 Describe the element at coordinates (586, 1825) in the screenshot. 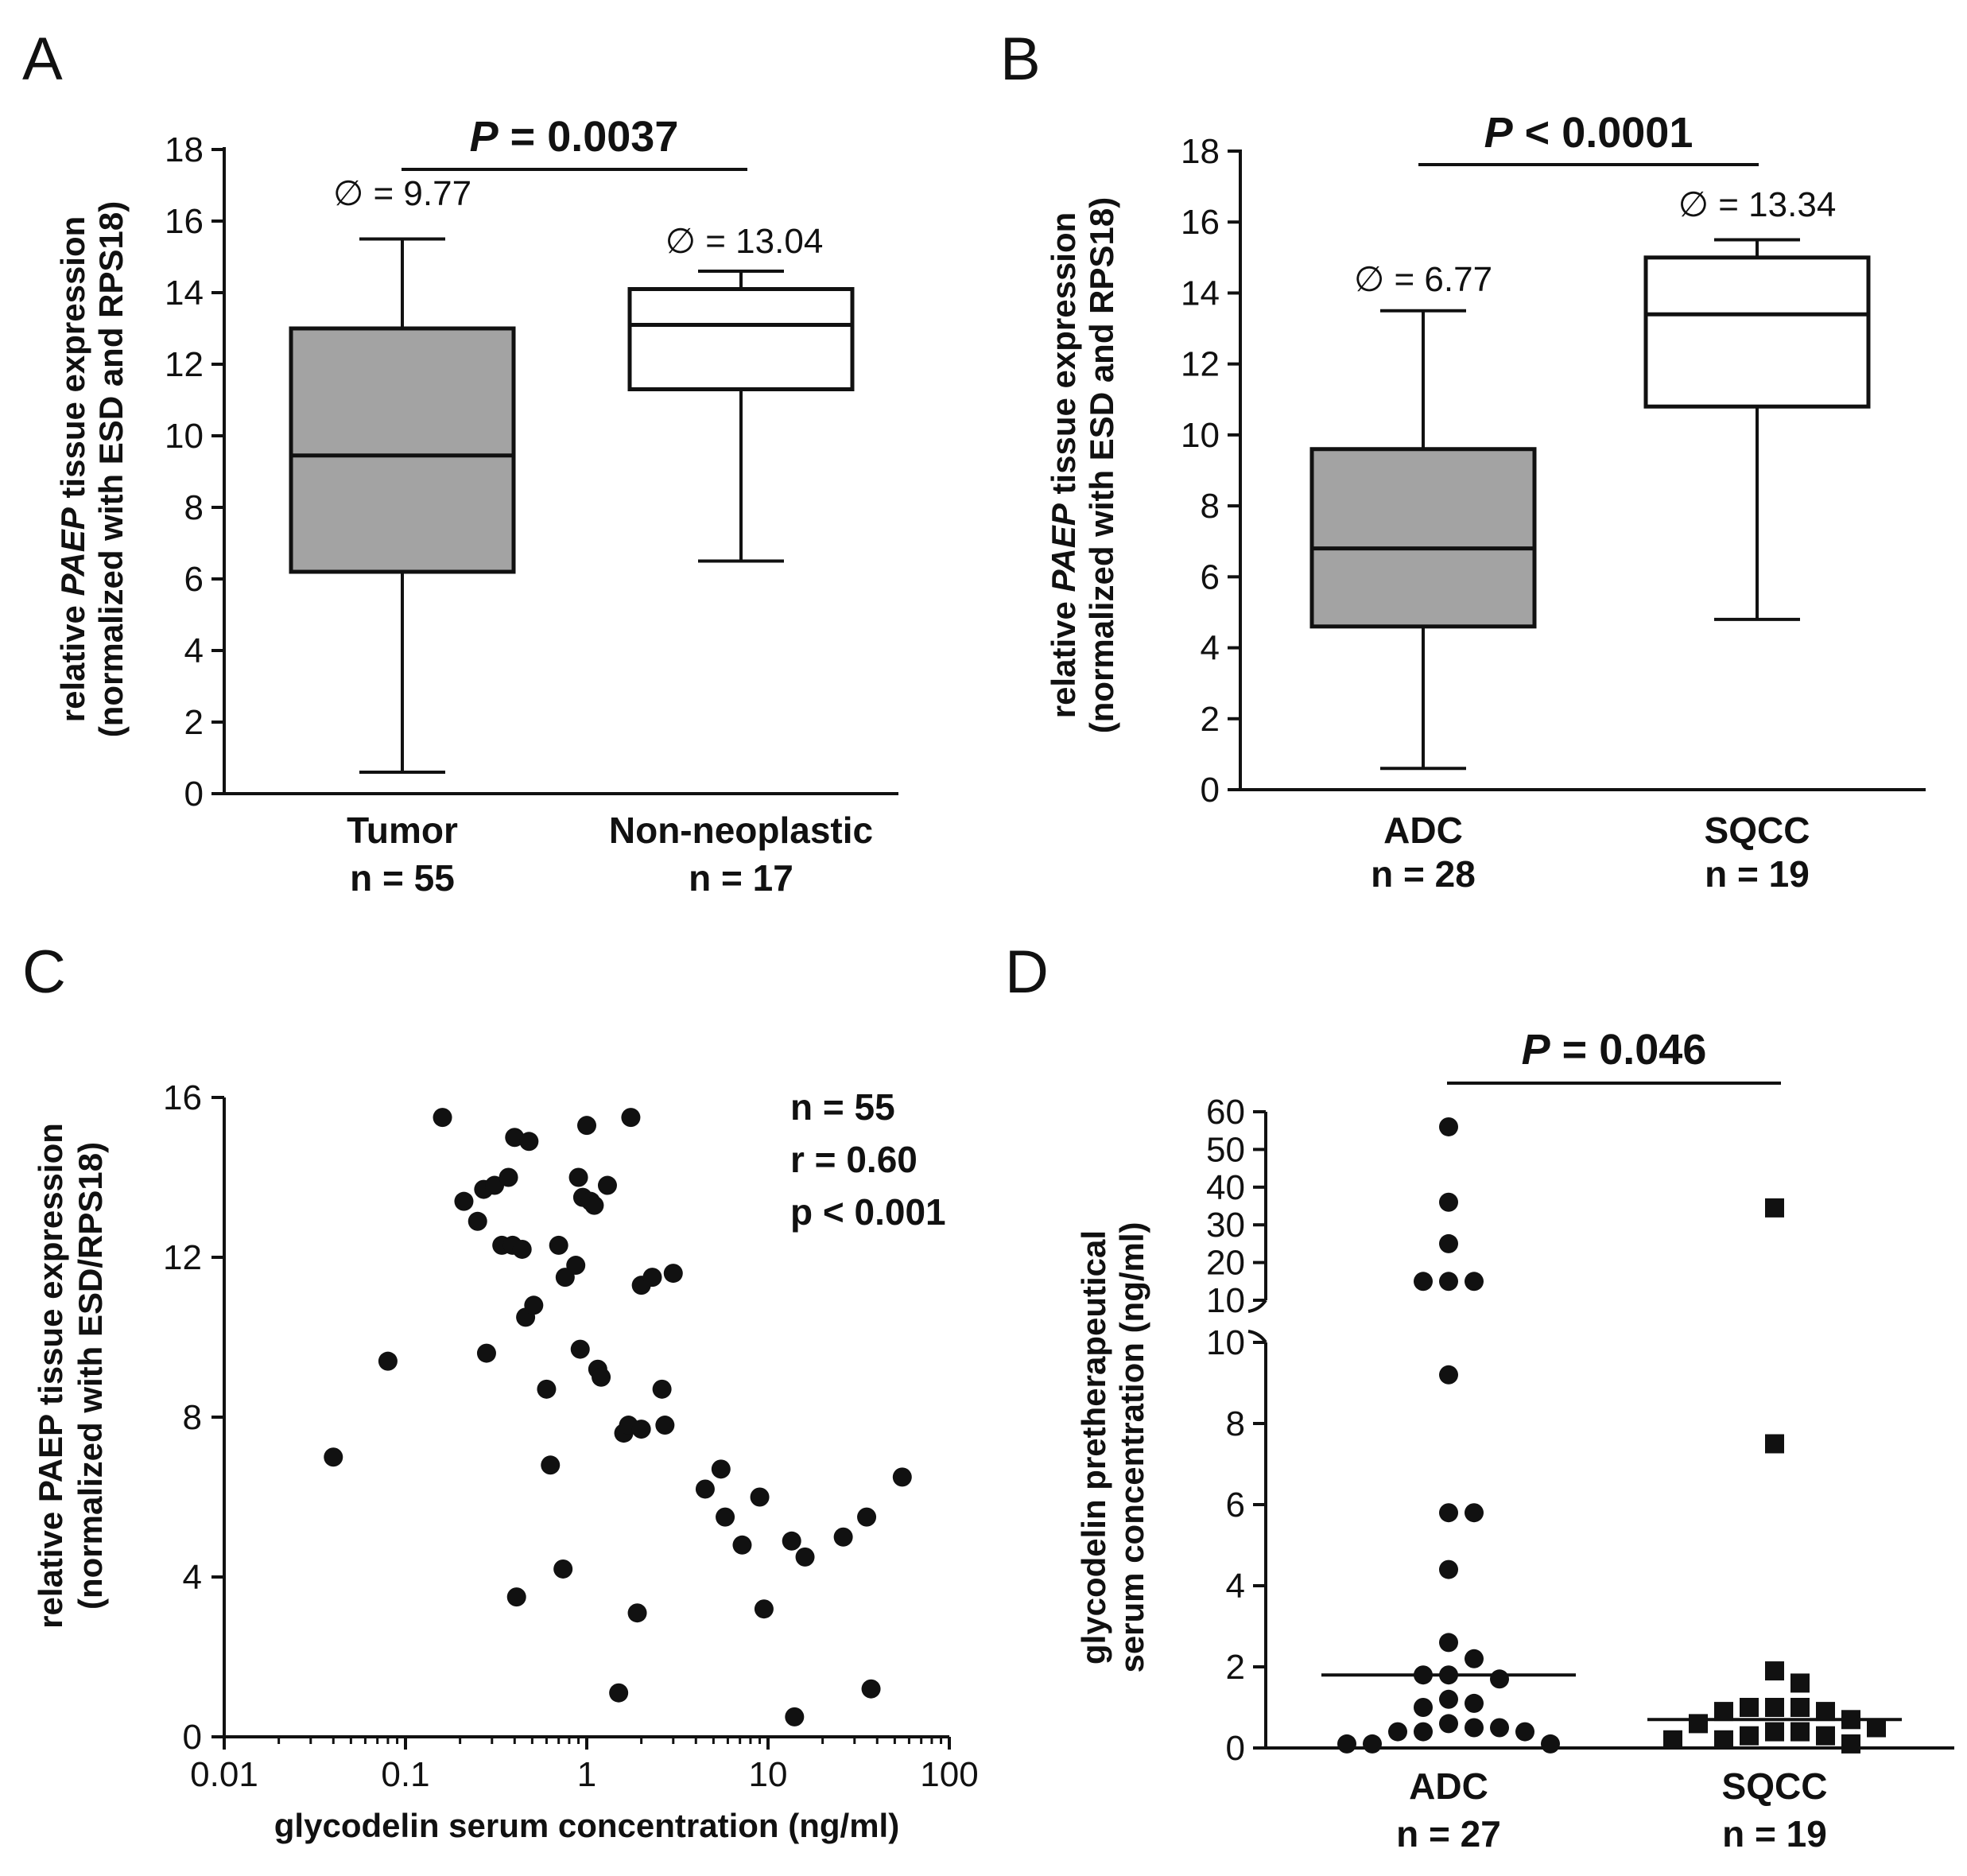

I see `panel-c-x-axis-label: glycodelin serum concentration (ng/ml)` at that location.